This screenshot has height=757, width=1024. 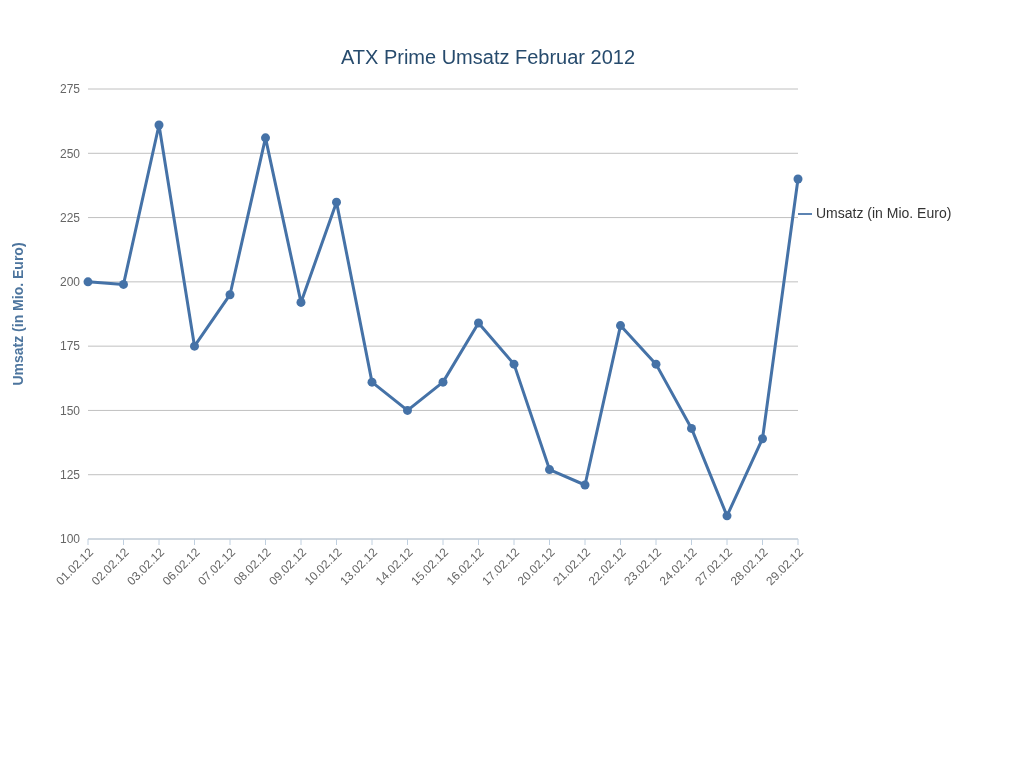 What do you see at coordinates (70, 410) in the screenshot?
I see `y-tick-label: 150` at bounding box center [70, 410].